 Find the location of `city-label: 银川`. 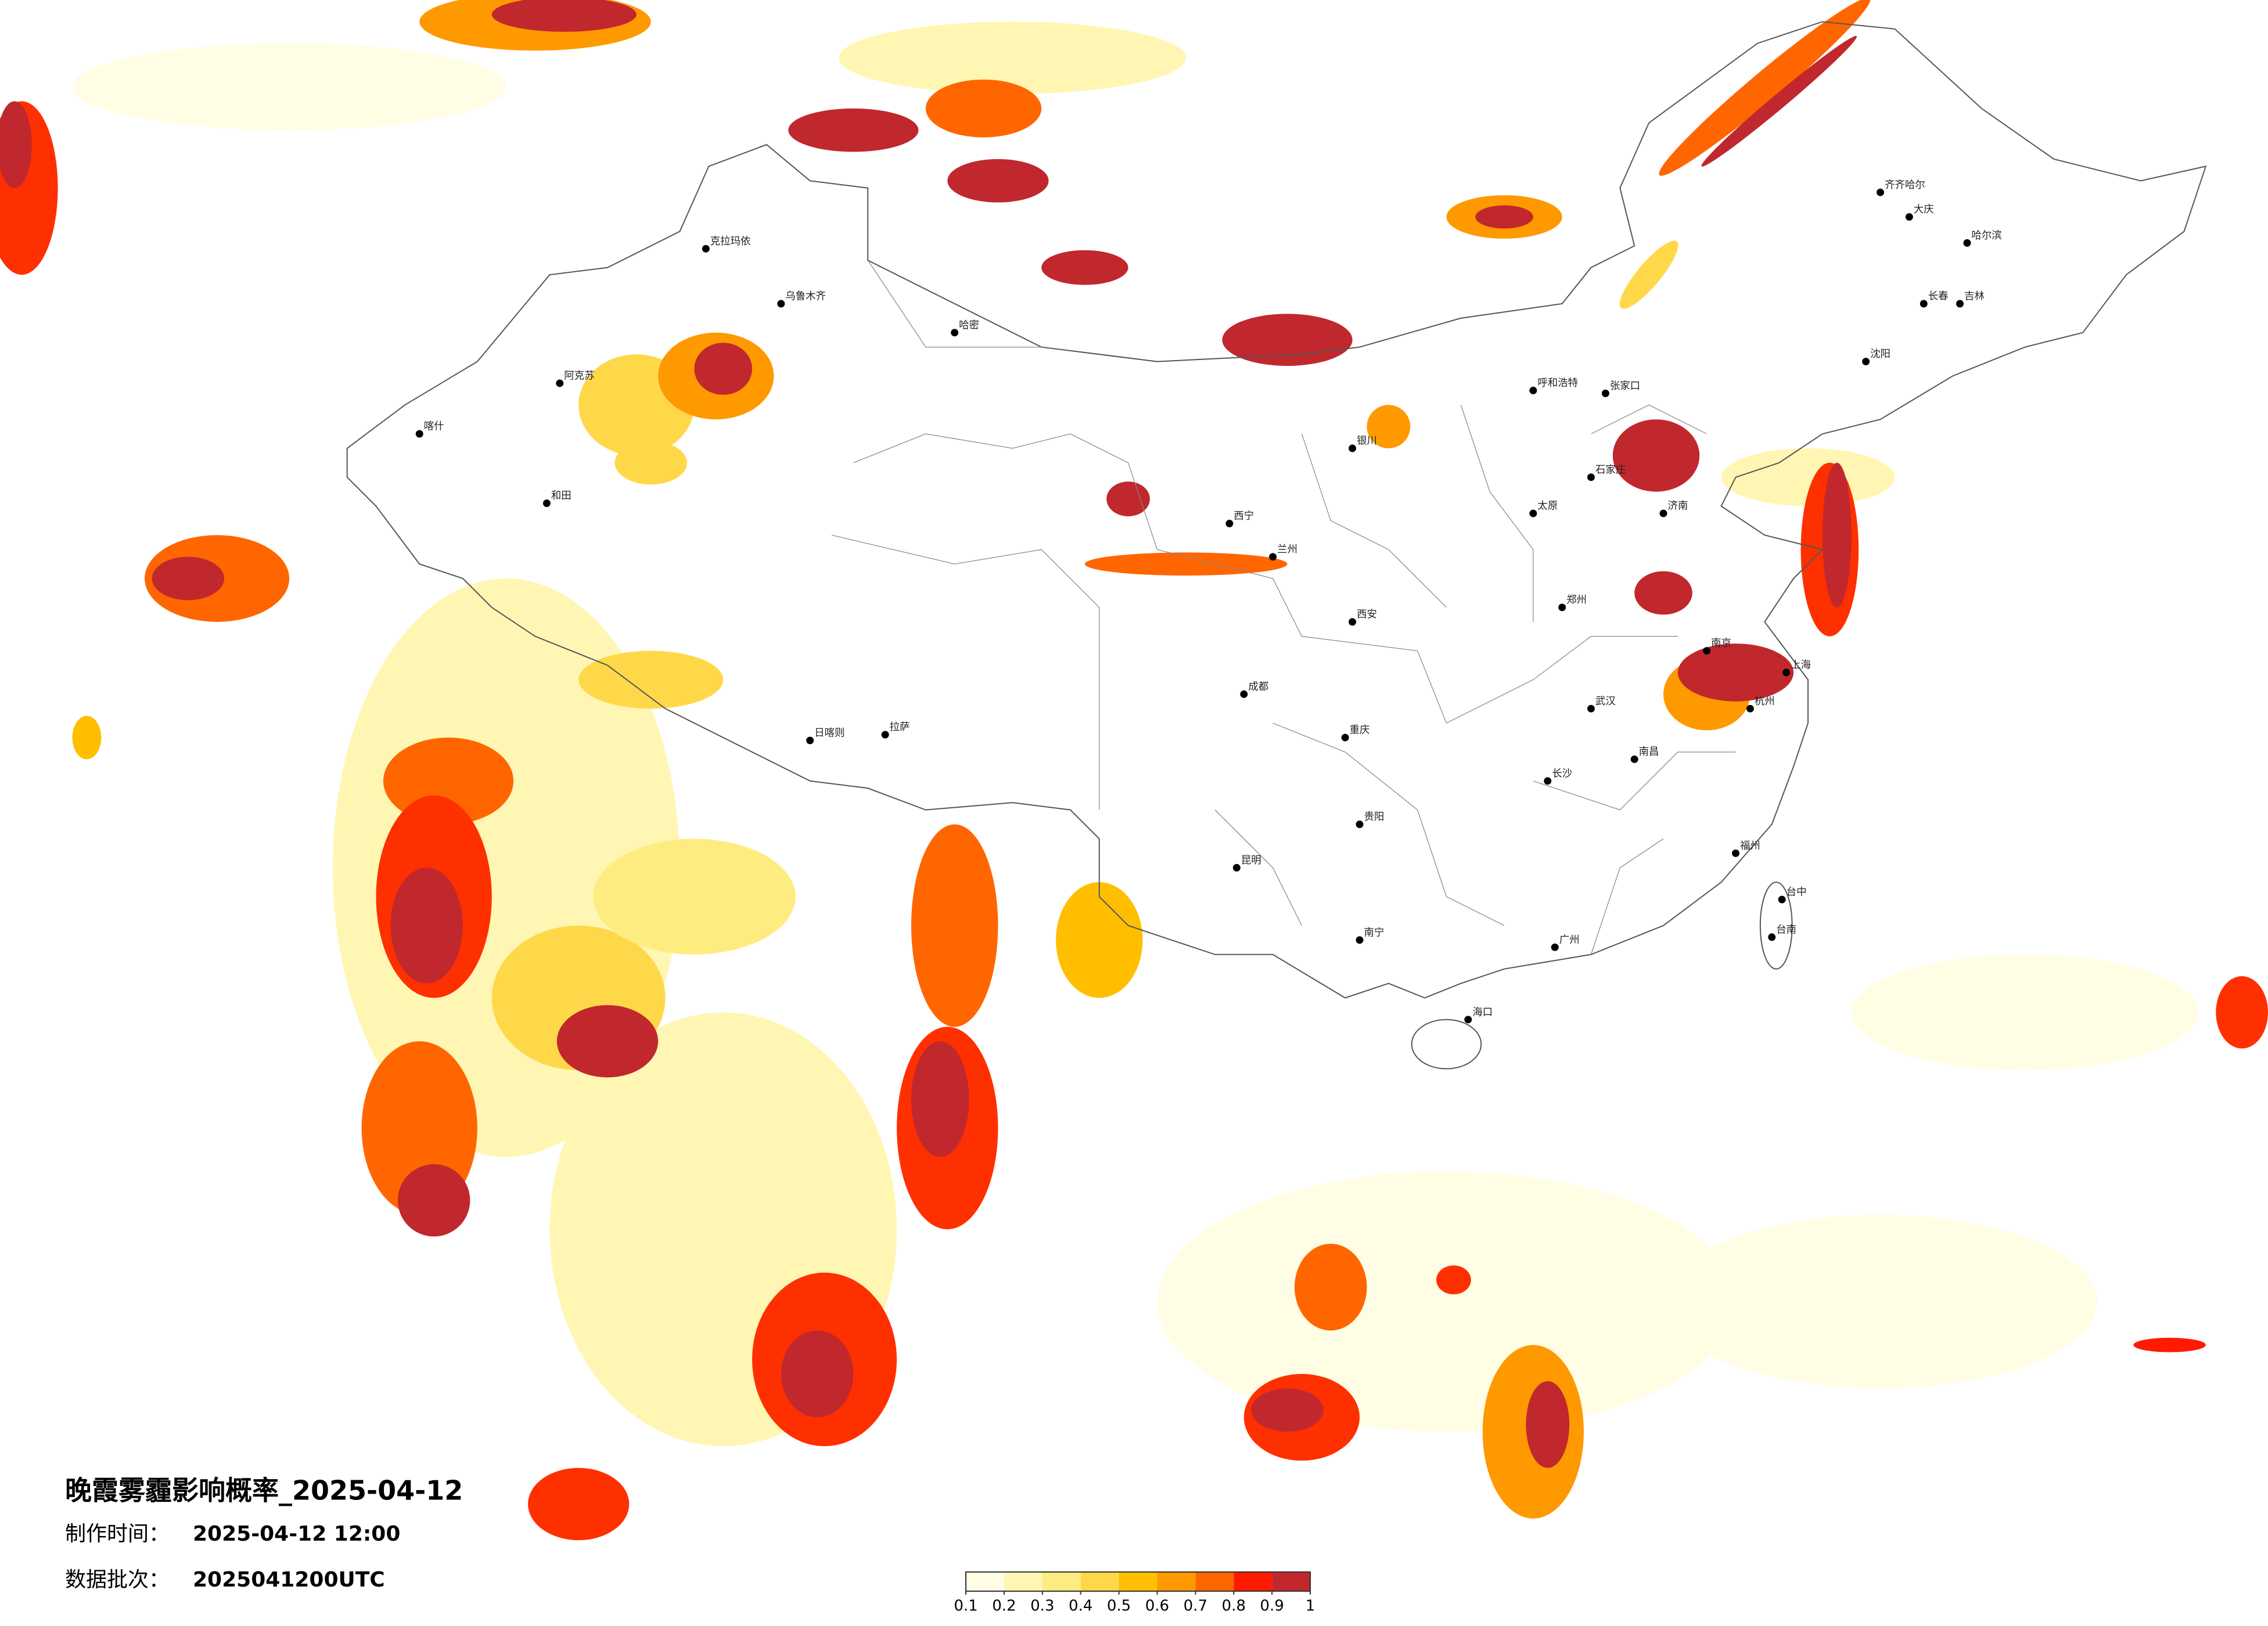

city-label: 银川 is located at coordinates (1367, 441).